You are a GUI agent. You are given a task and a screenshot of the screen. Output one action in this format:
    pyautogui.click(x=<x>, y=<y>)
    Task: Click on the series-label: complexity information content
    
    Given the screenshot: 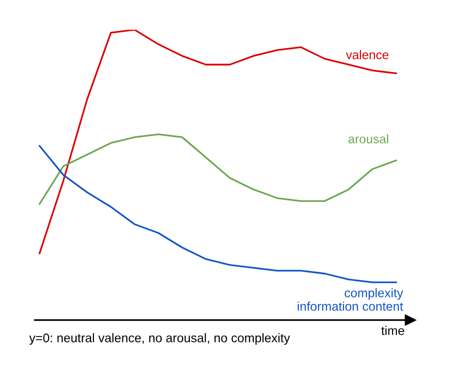 What is the action you would take?
    pyautogui.click(x=351, y=299)
    